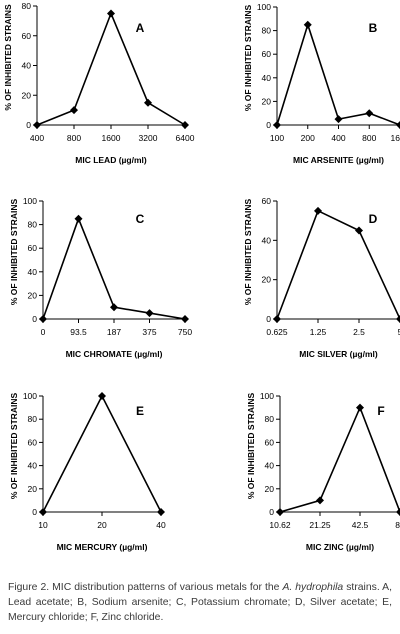 This screenshot has width=400, height=634. I want to click on x-tick-label: 85, so click(397, 525).